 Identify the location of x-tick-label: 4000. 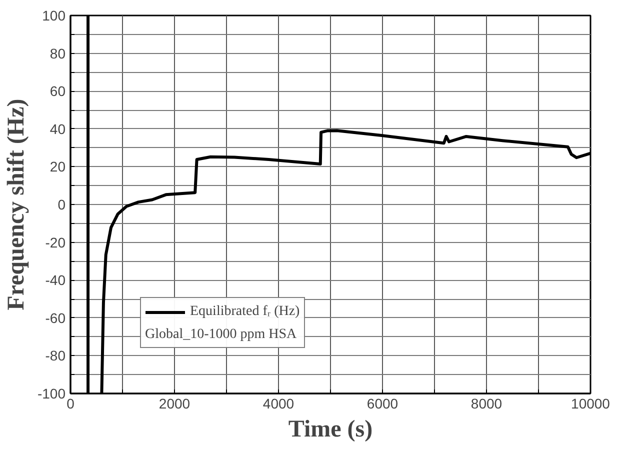
(278, 404).